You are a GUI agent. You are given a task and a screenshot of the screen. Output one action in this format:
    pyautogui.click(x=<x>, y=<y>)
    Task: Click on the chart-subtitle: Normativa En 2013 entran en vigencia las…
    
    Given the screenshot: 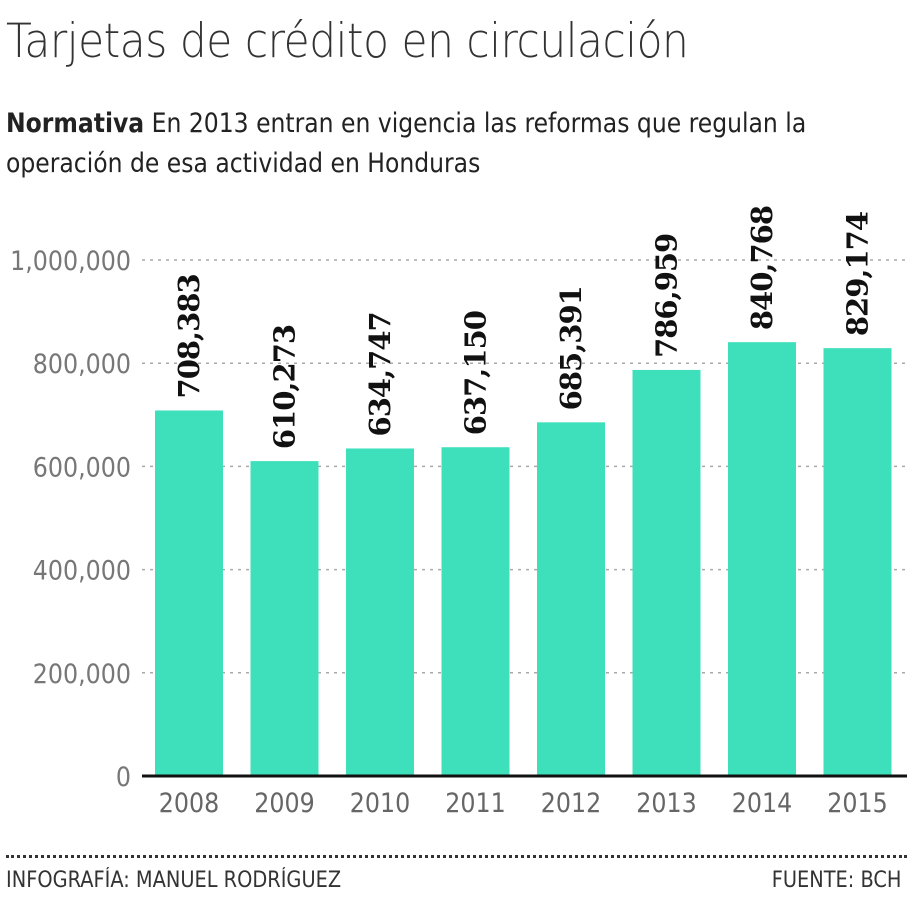 What is the action you would take?
    pyautogui.click(x=441, y=144)
    